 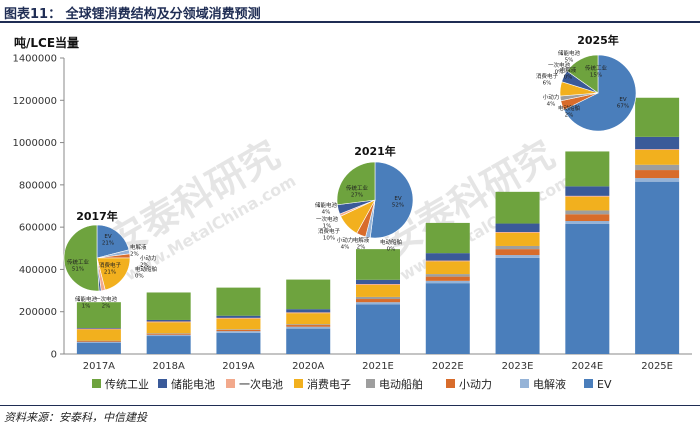 I want to click on legend-label: EV, so click(x=604, y=384).